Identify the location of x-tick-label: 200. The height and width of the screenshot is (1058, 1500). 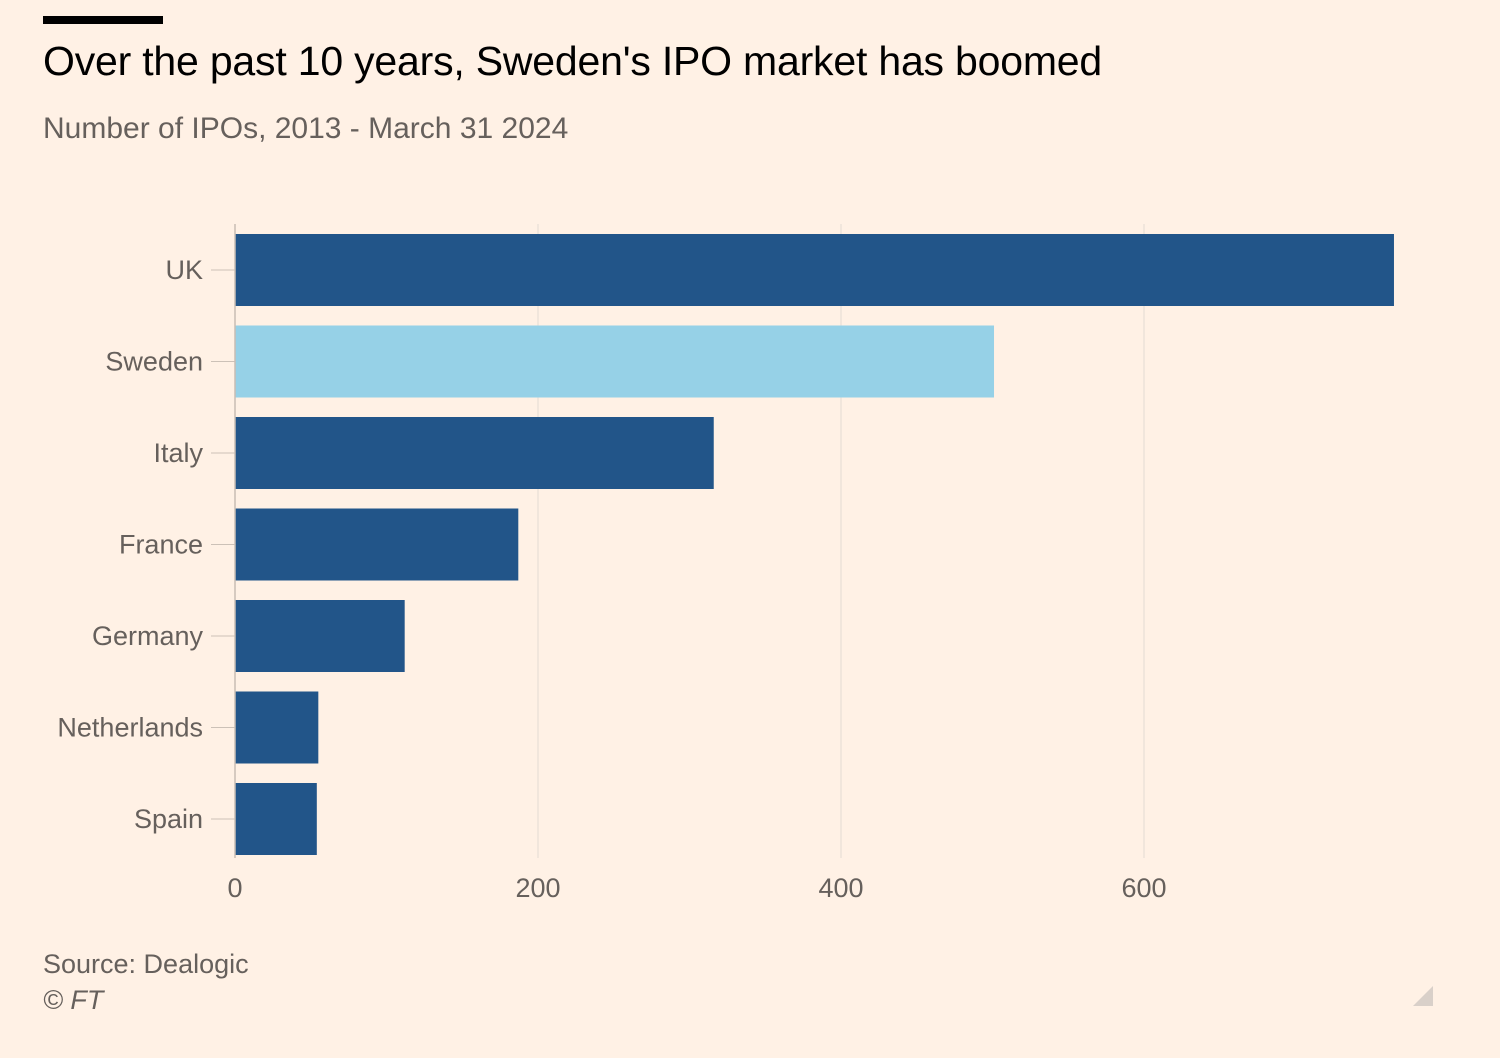
(537, 888).